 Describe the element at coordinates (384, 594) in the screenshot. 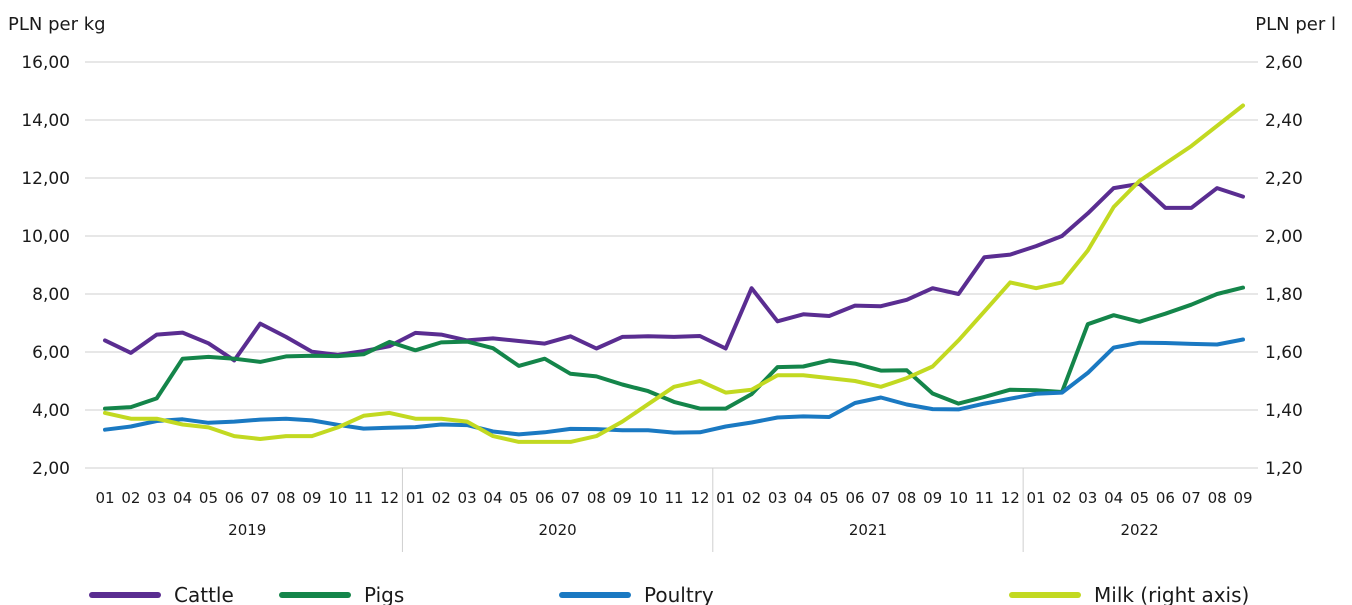

I see `legend-label-pigs: Pigs` at that location.